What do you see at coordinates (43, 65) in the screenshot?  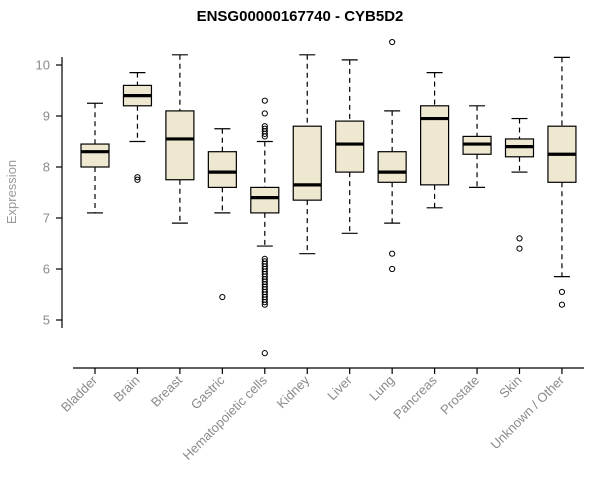 I see `y-tick-label: 10` at bounding box center [43, 65].